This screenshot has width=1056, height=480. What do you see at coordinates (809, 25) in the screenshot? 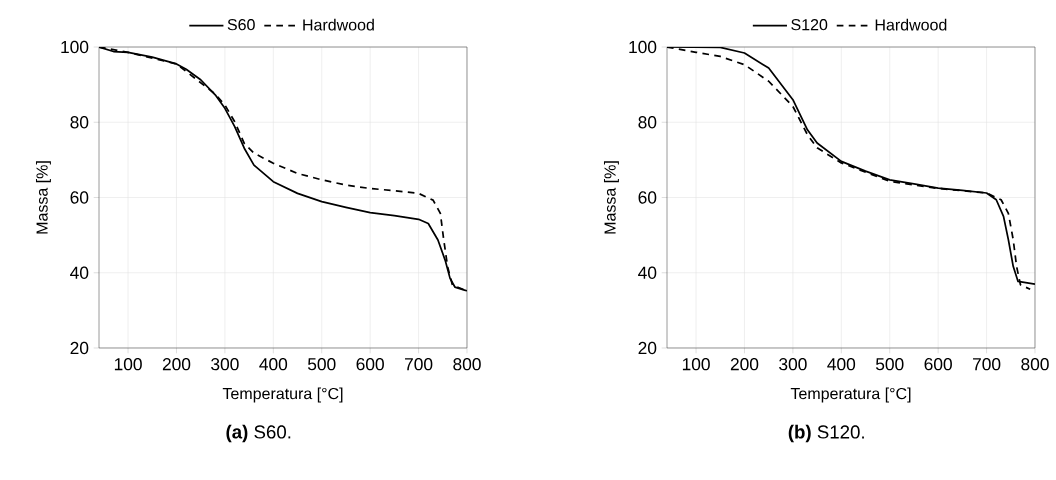
I see `legend-label: S120` at bounding box center [809, 25].